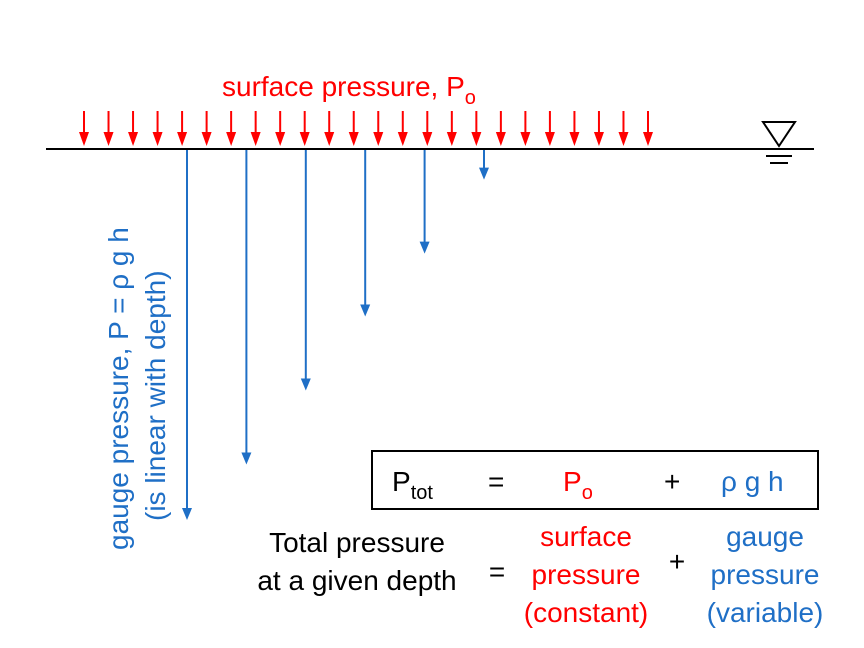 Image resolution: width=864 pixels, height=648 pixels. Describe the element at coordinates (752, 481) in the screenshot. I see `equation-rho-g-h: ρ g h` at that location.